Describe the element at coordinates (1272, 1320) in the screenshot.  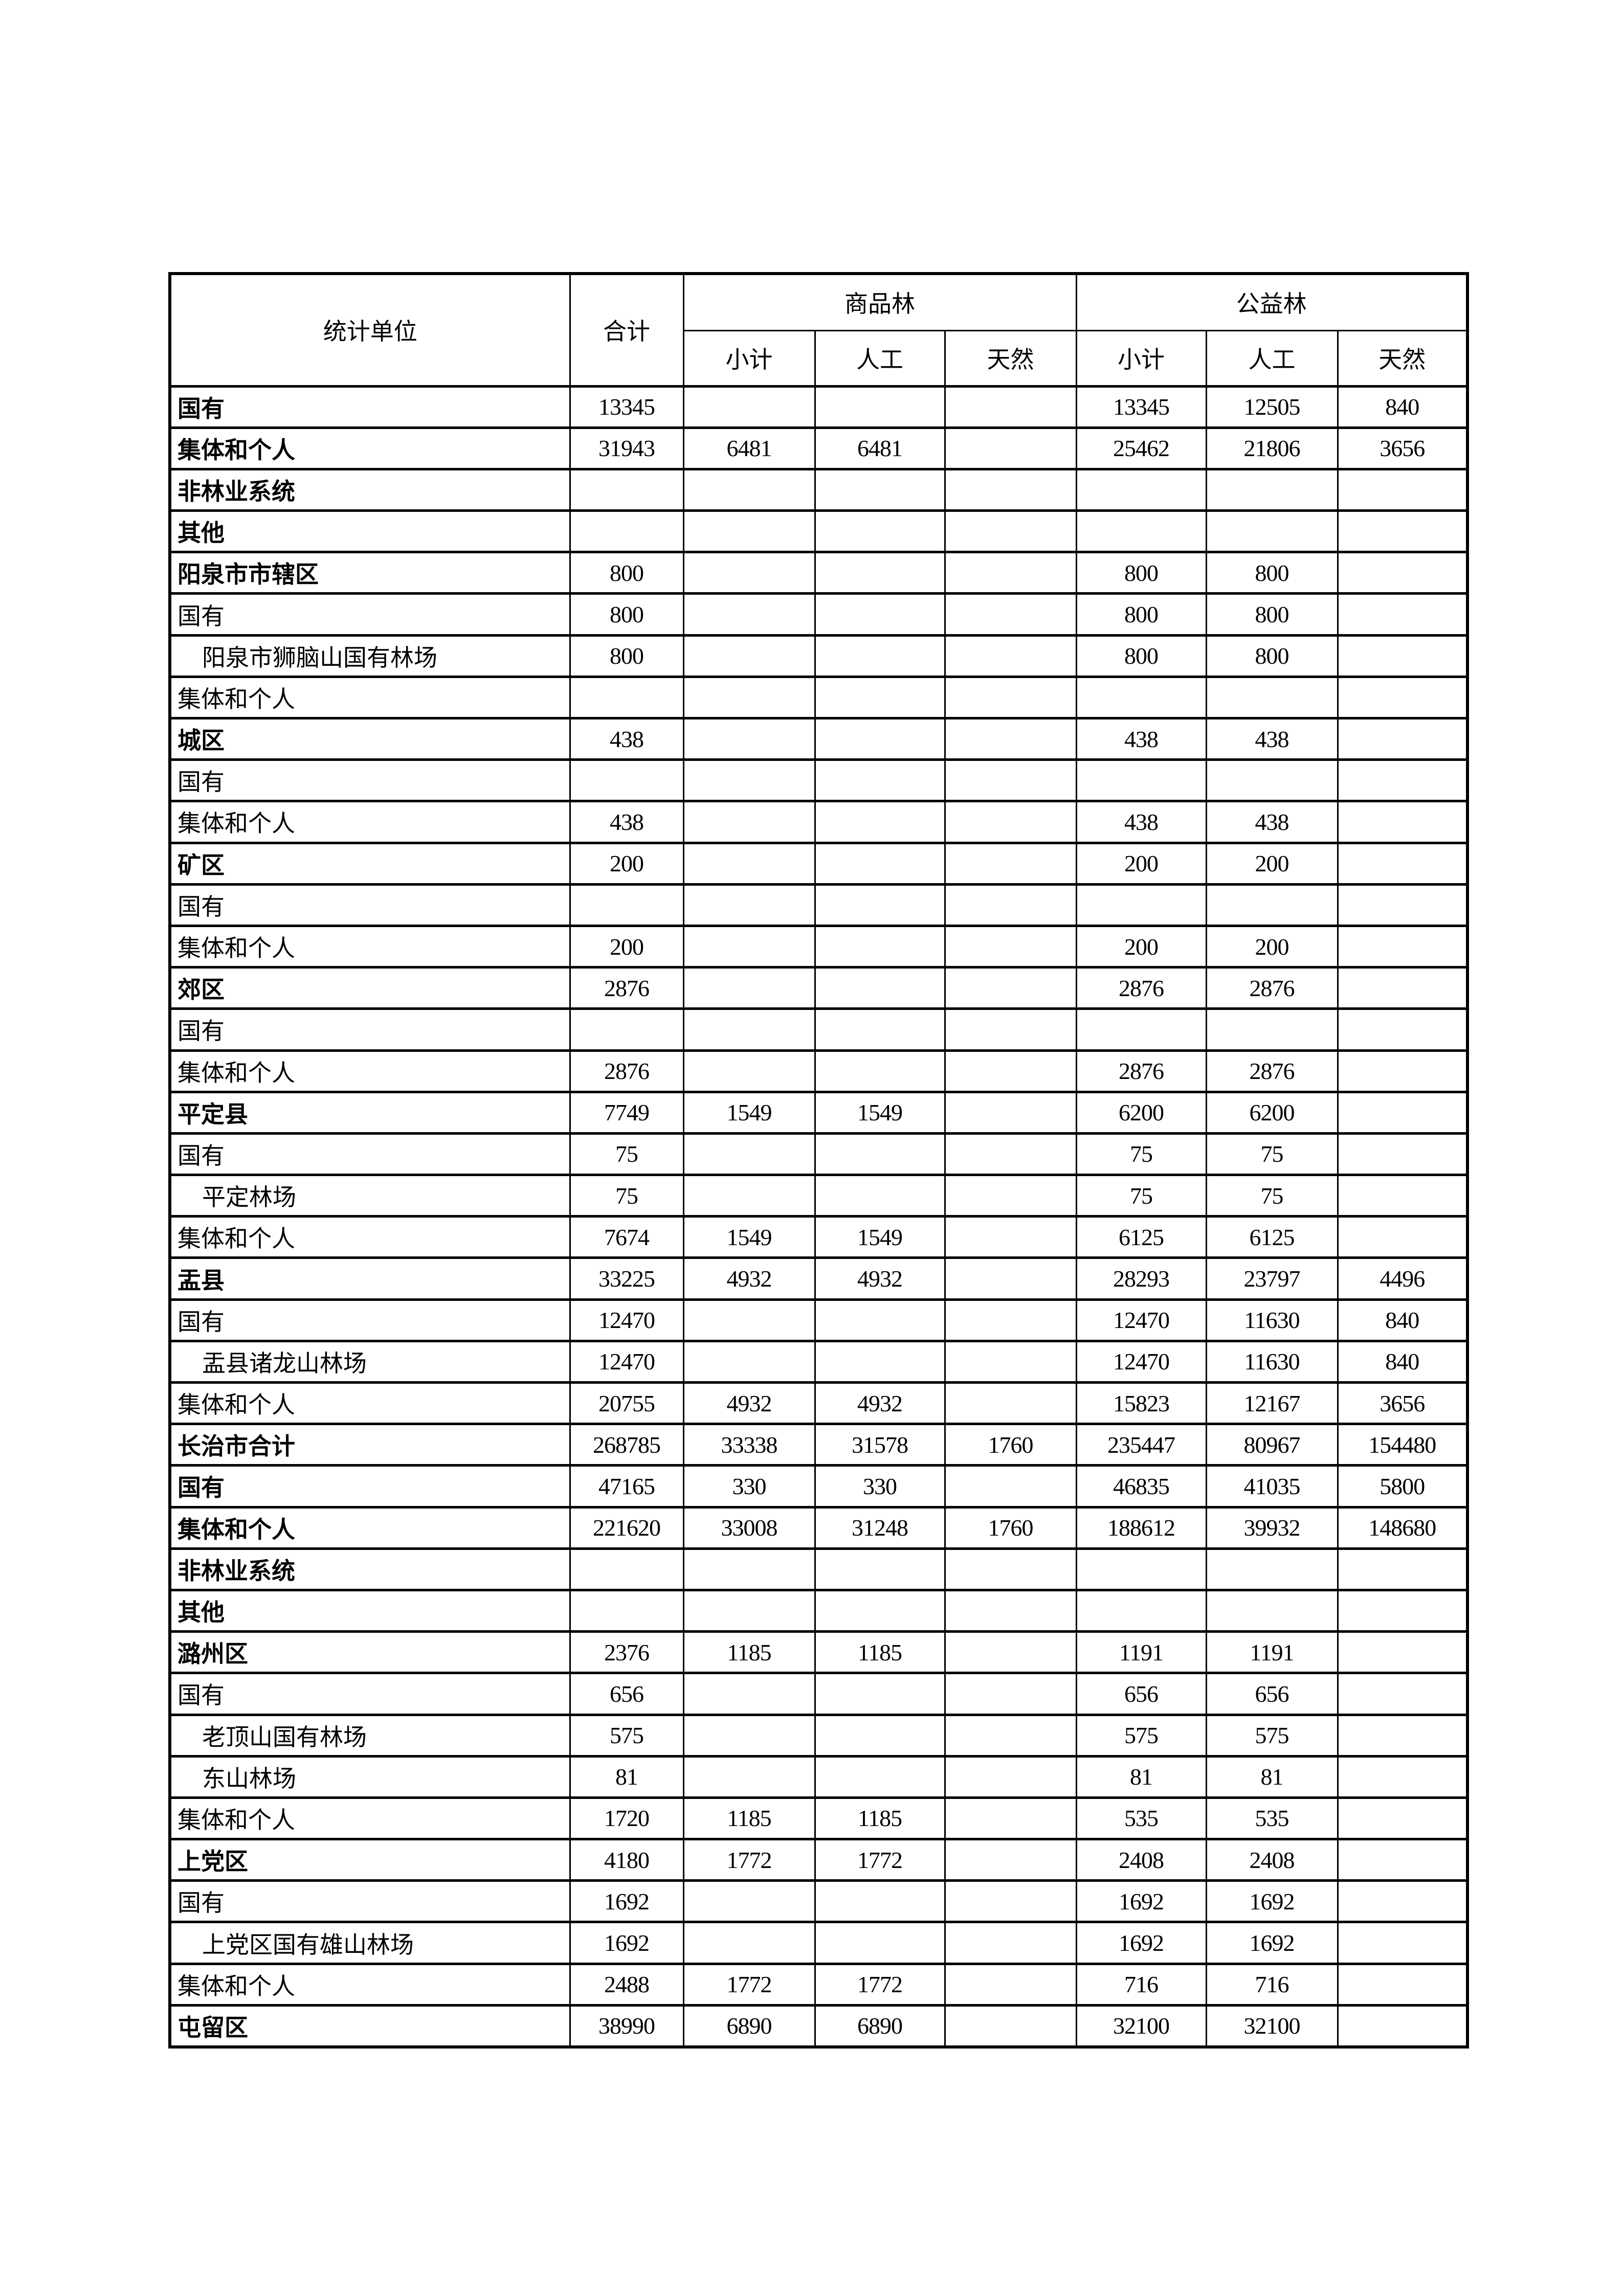
I see `table-cell: 11630` at that location.